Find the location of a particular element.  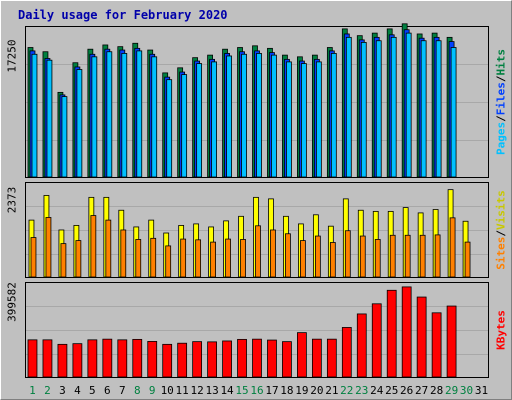

day-tick-label: 17 is located at coordinates (271, 390).